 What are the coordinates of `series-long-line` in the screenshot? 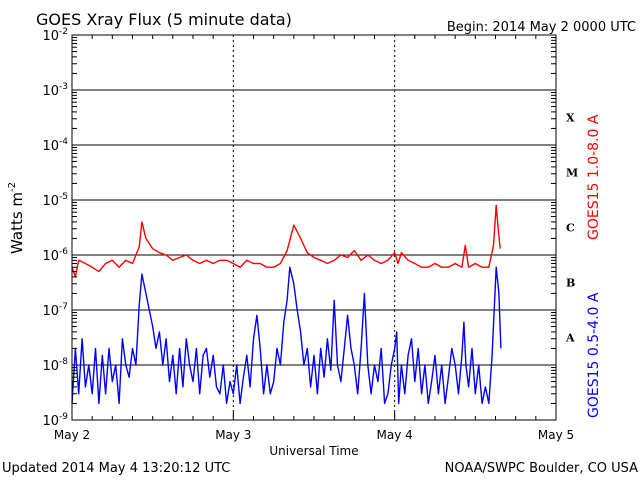 It's located at (286, 241).